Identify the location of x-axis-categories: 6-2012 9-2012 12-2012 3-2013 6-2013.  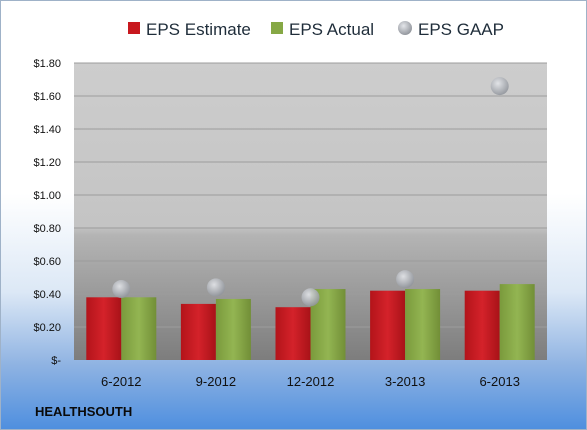
(310, 381).